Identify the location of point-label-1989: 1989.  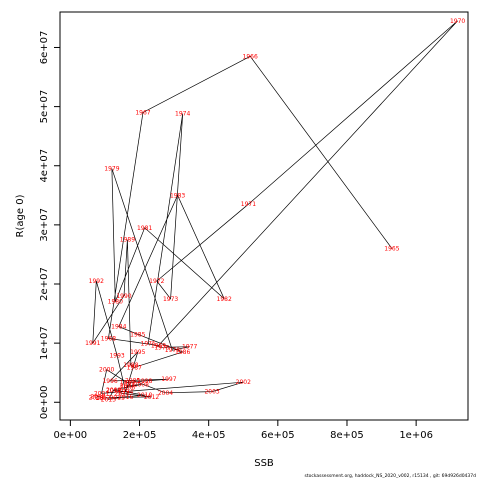
(127, 240).